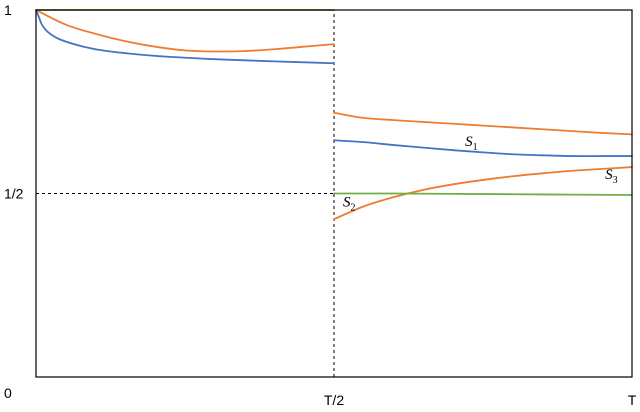 This screenshot has height=412, width=640. What do you see at coordinates (471, 143) in the screenshot?
I see `curve-label-s1: S1` at bounding box center [471, 143].